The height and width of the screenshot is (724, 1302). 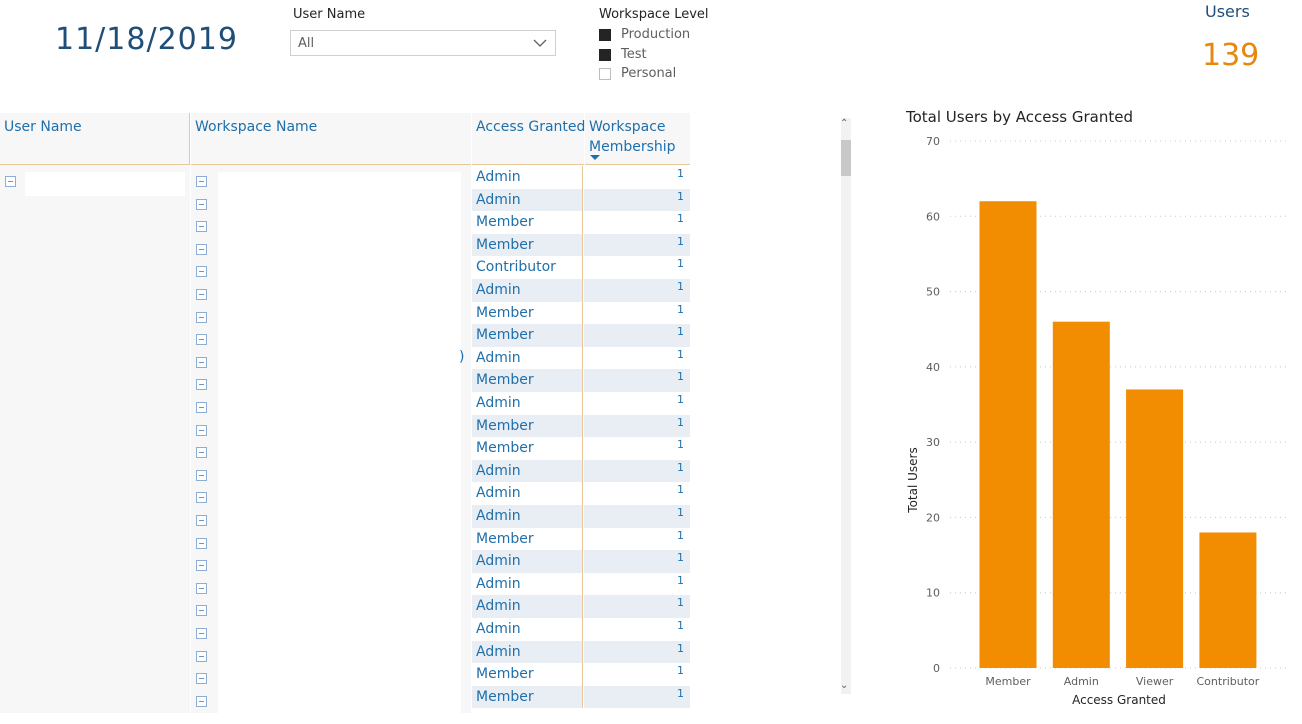 What do you see at coordinates (1227, 11) in the screenshot?
I see `users-card-label: Users` at bounding box center [1227, 11].